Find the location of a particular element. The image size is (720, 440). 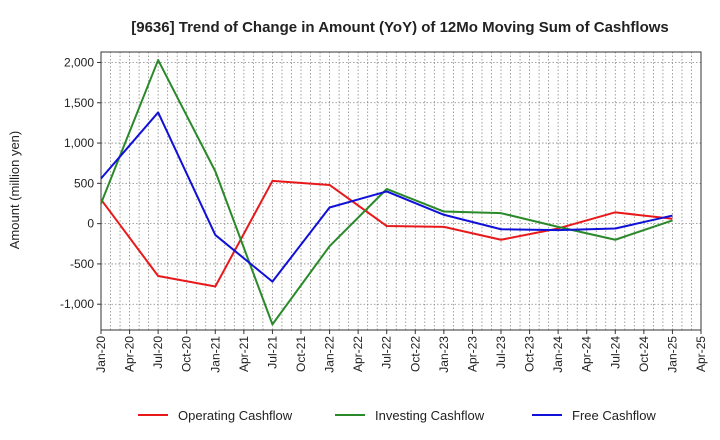

x-tick-label: Jan-21 is located at coordinates (215, 354).